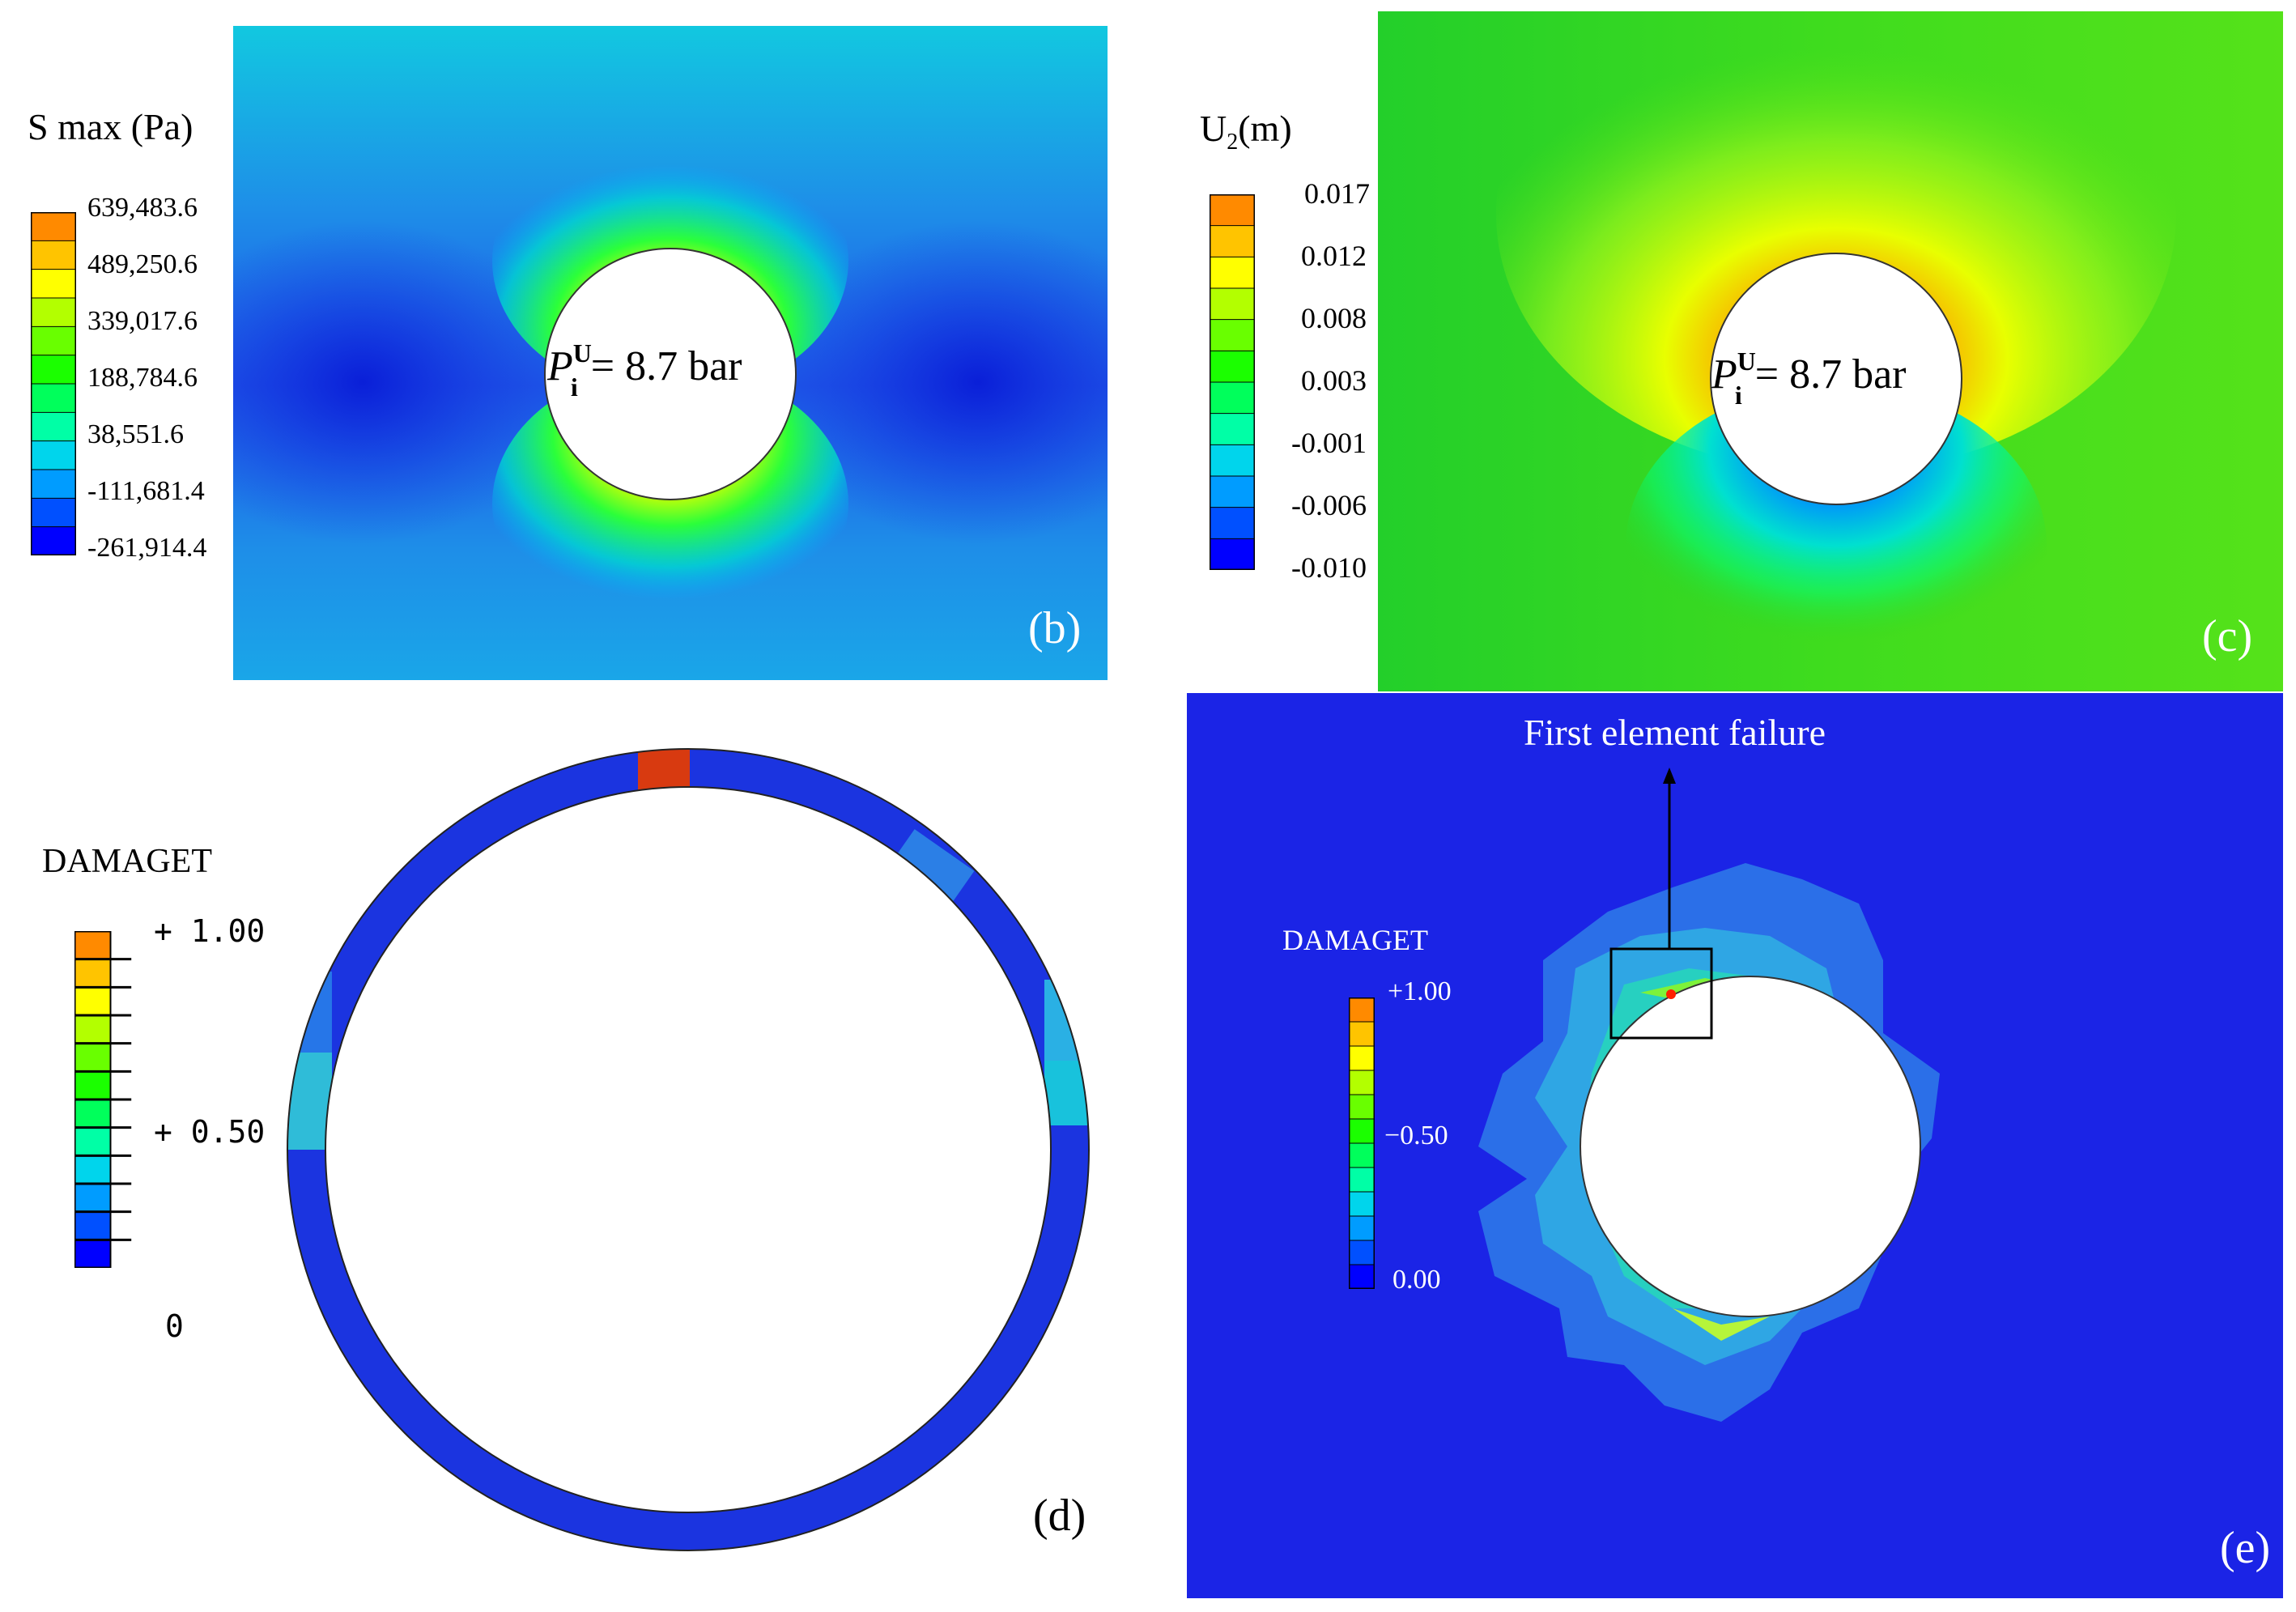  Describe the element at coordinates (1066, 1093) in the screenshot. I see `damage-patch-right-mid` at that location.